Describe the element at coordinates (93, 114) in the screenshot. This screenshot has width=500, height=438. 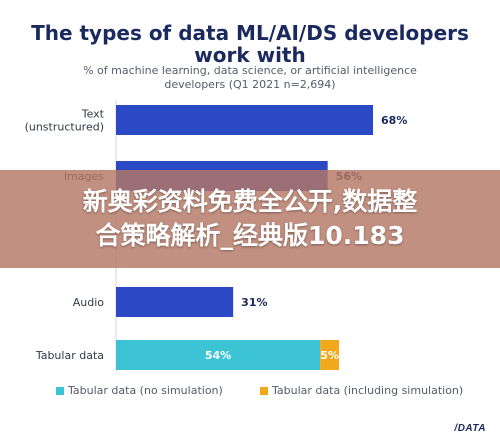
I see `category-label: Text` at that location.